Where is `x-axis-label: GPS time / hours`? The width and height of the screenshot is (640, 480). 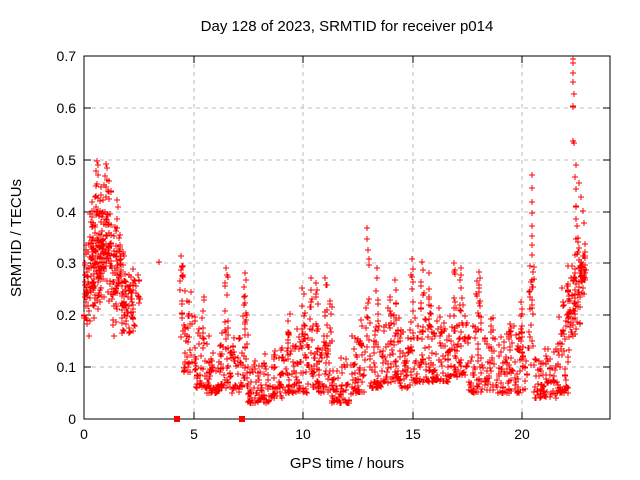
x-axis-label: GPS time / hours is located at coordinates (347, 463).